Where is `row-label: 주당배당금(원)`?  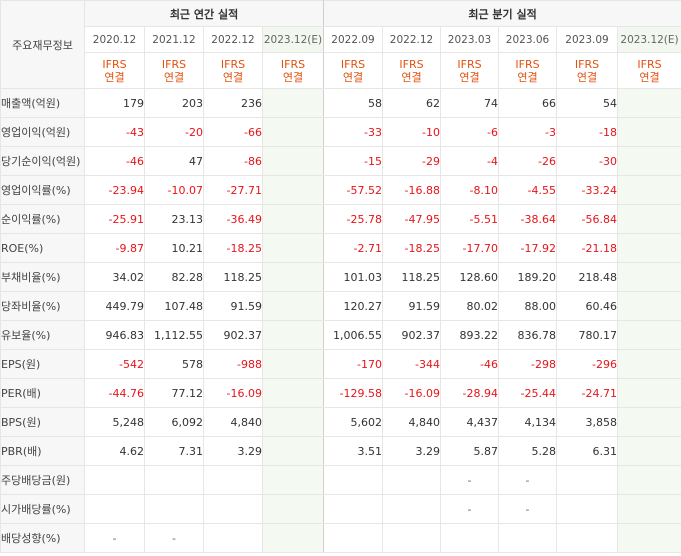
row-label: 주당배당금(원) is located at coordinates (42, 480).